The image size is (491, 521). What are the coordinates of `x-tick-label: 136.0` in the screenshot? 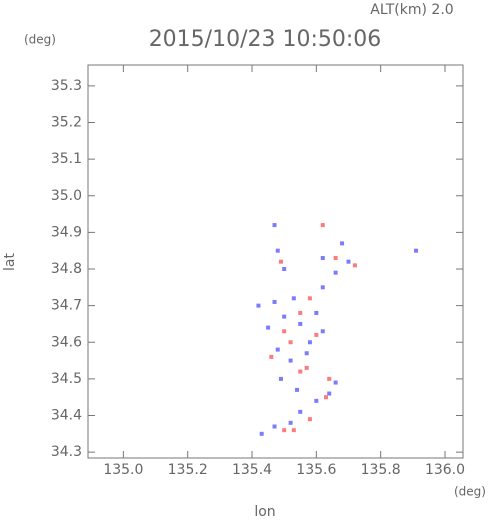 It's located at (445, 470).